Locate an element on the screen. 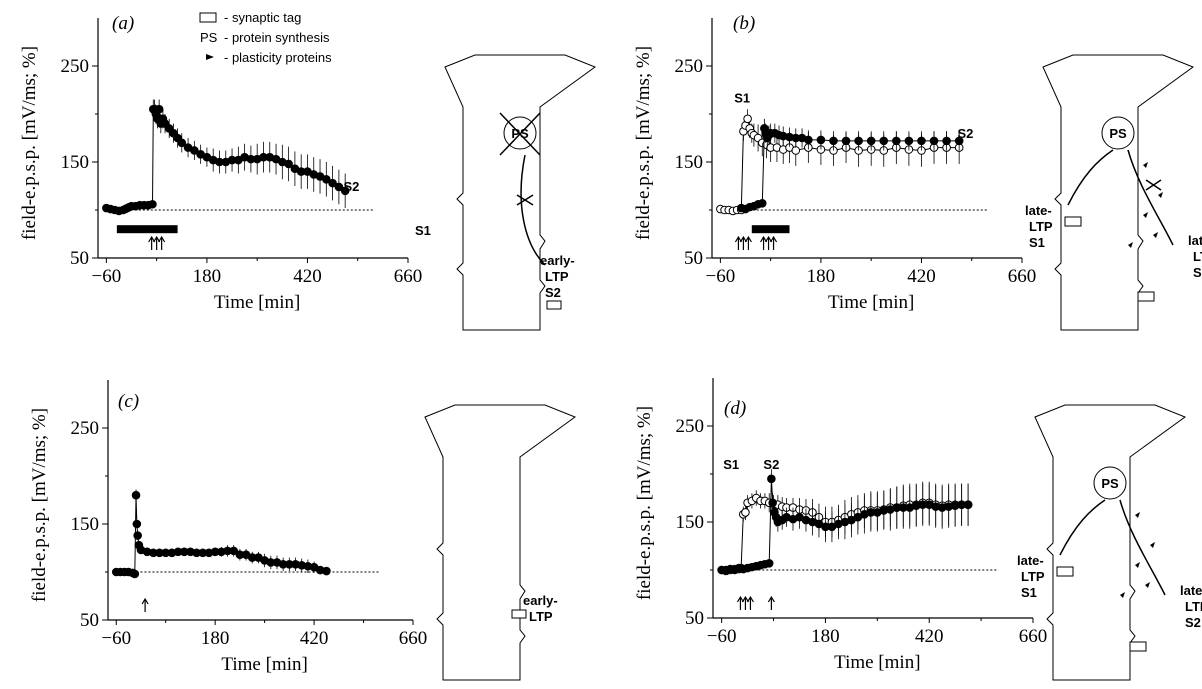 Image resolution: width=1202 pixels, height=689 pixels. series-annotation: S2 is located at coordinates (351, 186).